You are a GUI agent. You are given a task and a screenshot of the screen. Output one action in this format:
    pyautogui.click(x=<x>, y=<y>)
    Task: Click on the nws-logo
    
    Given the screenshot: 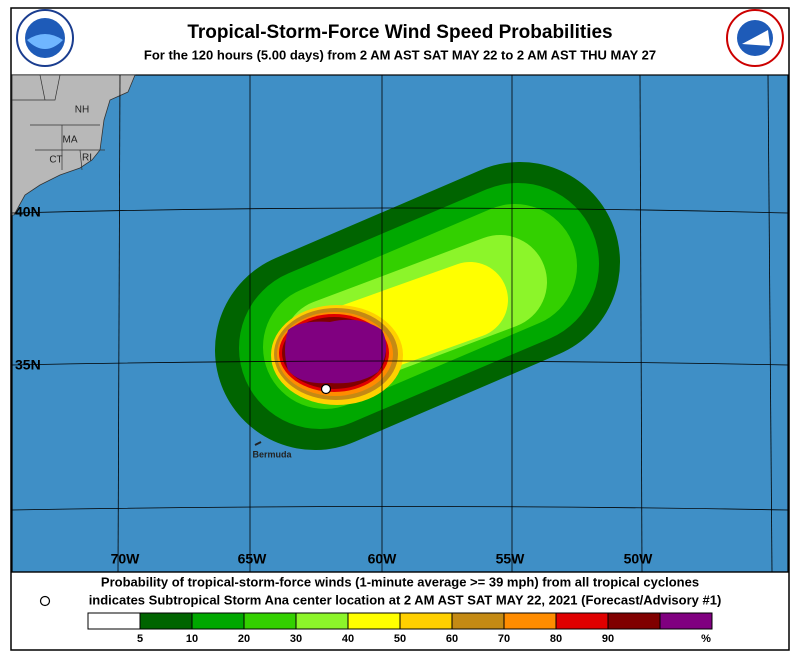 What is the action you would take?
    pyautogui.click(x=755, y=38)
    